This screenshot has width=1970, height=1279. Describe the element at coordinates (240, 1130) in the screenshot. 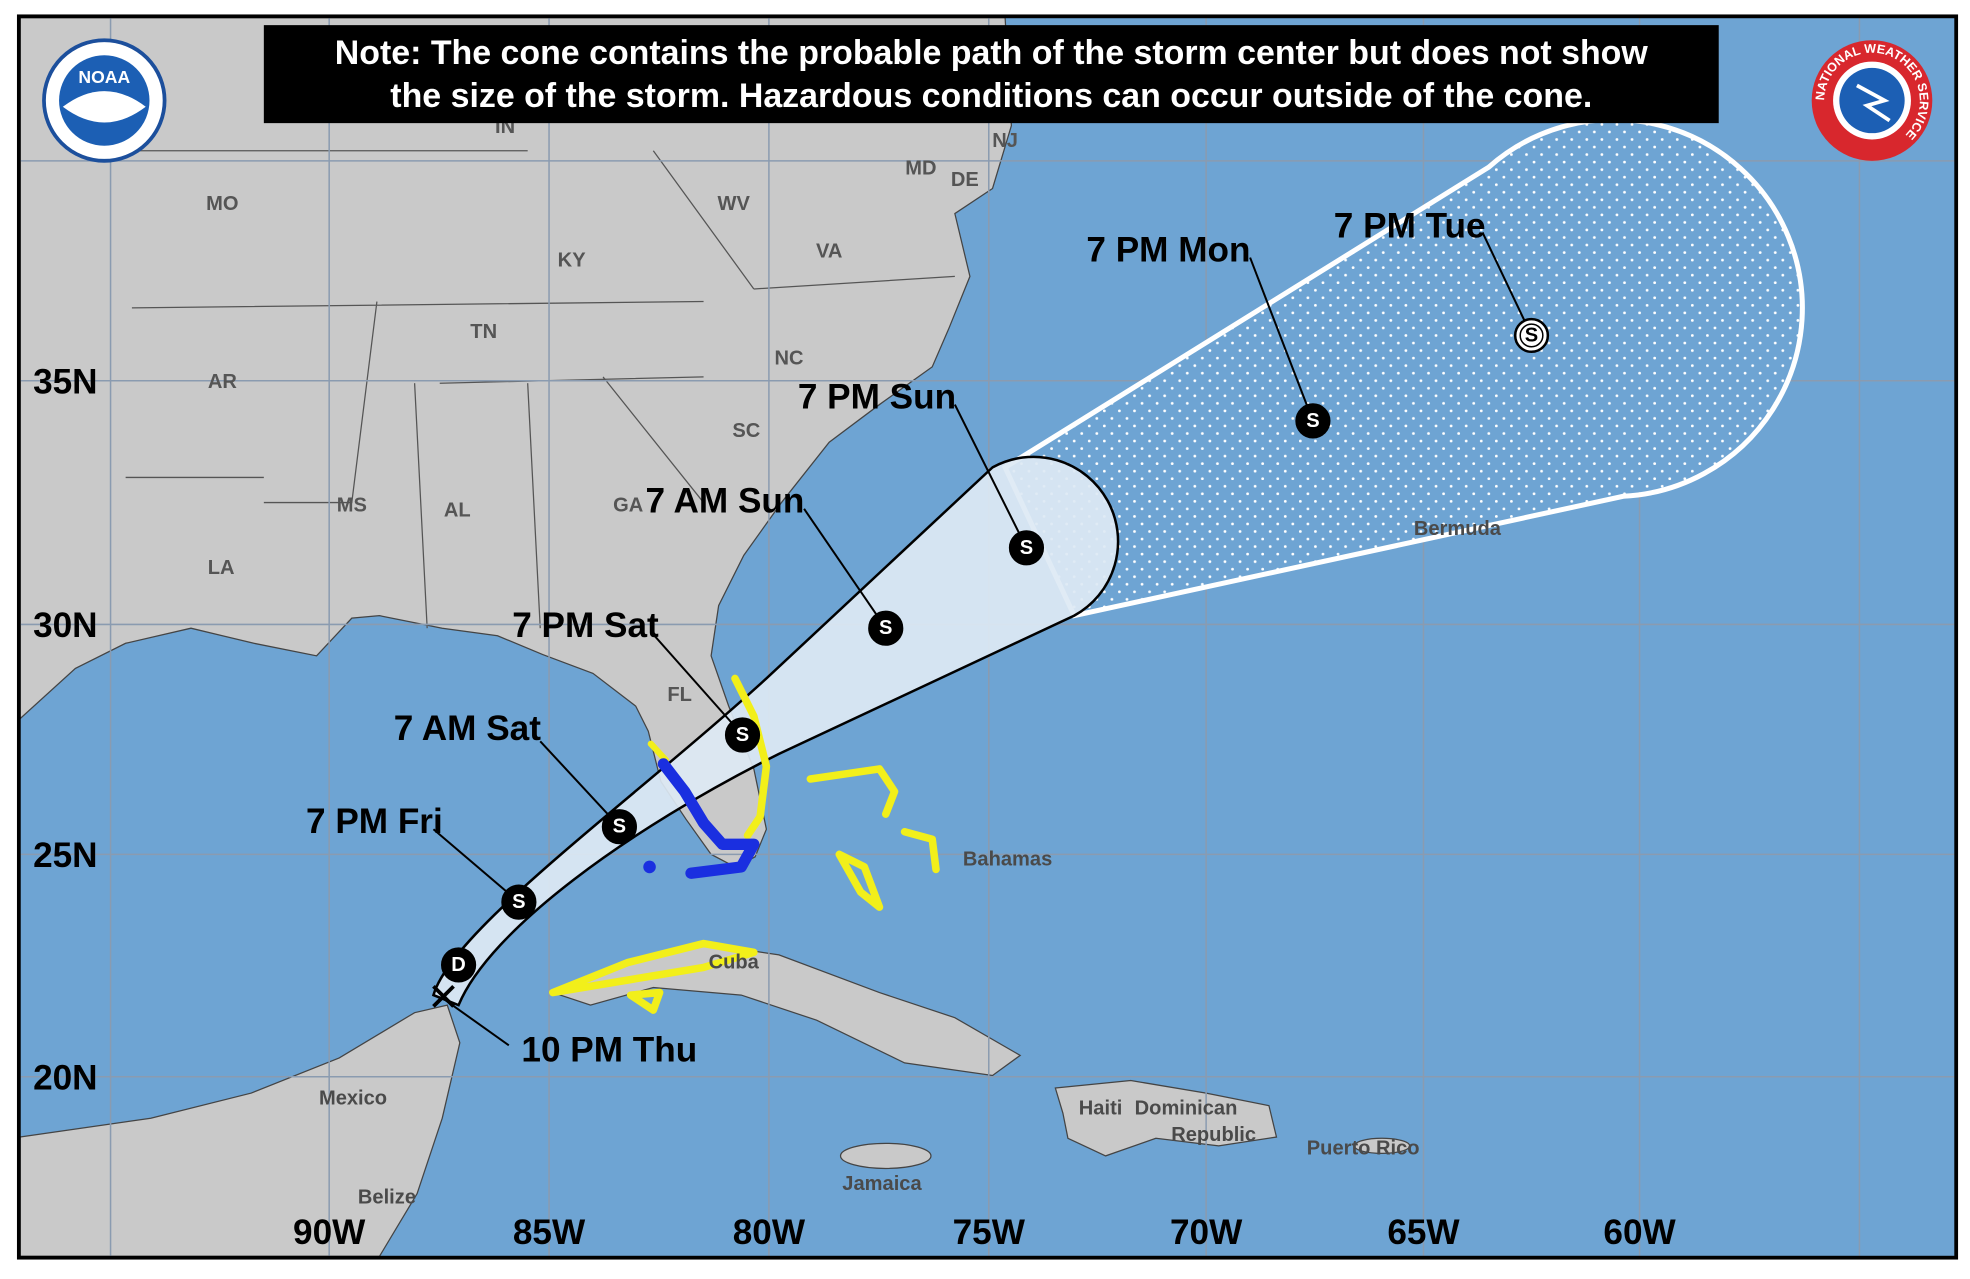

I see `mexico` at that location.